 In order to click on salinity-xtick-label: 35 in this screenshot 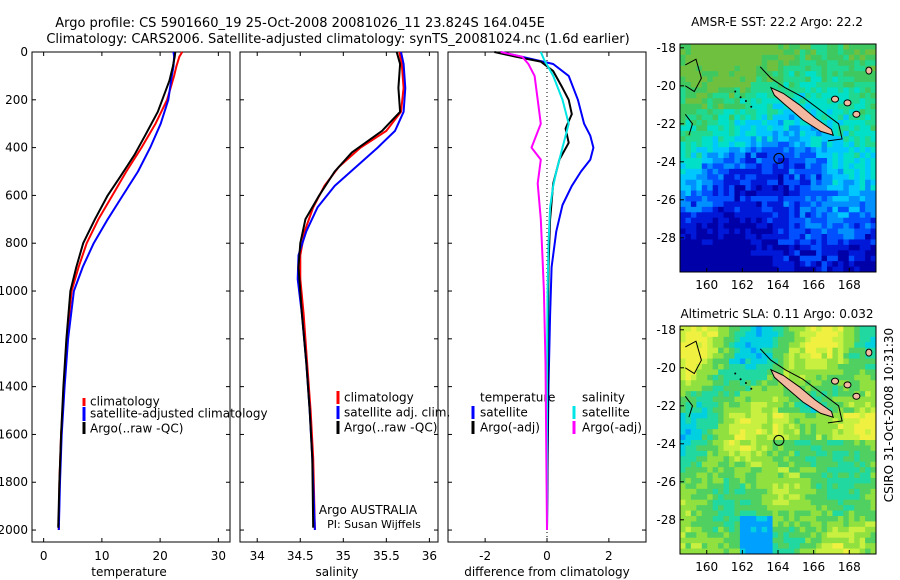, I will do `click(343, 556)`.